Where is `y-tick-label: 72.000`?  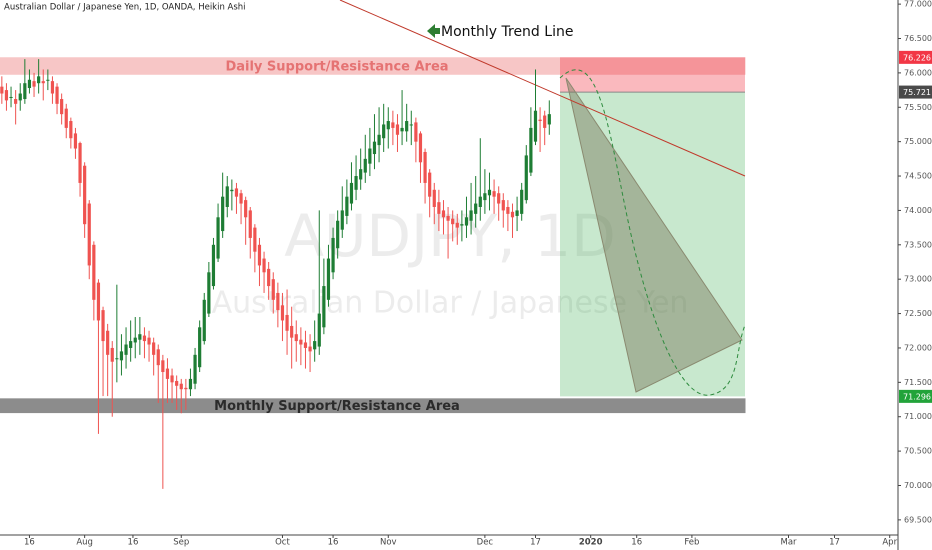 y-tick-label: 72.000 is located at coordinates (918, 347).